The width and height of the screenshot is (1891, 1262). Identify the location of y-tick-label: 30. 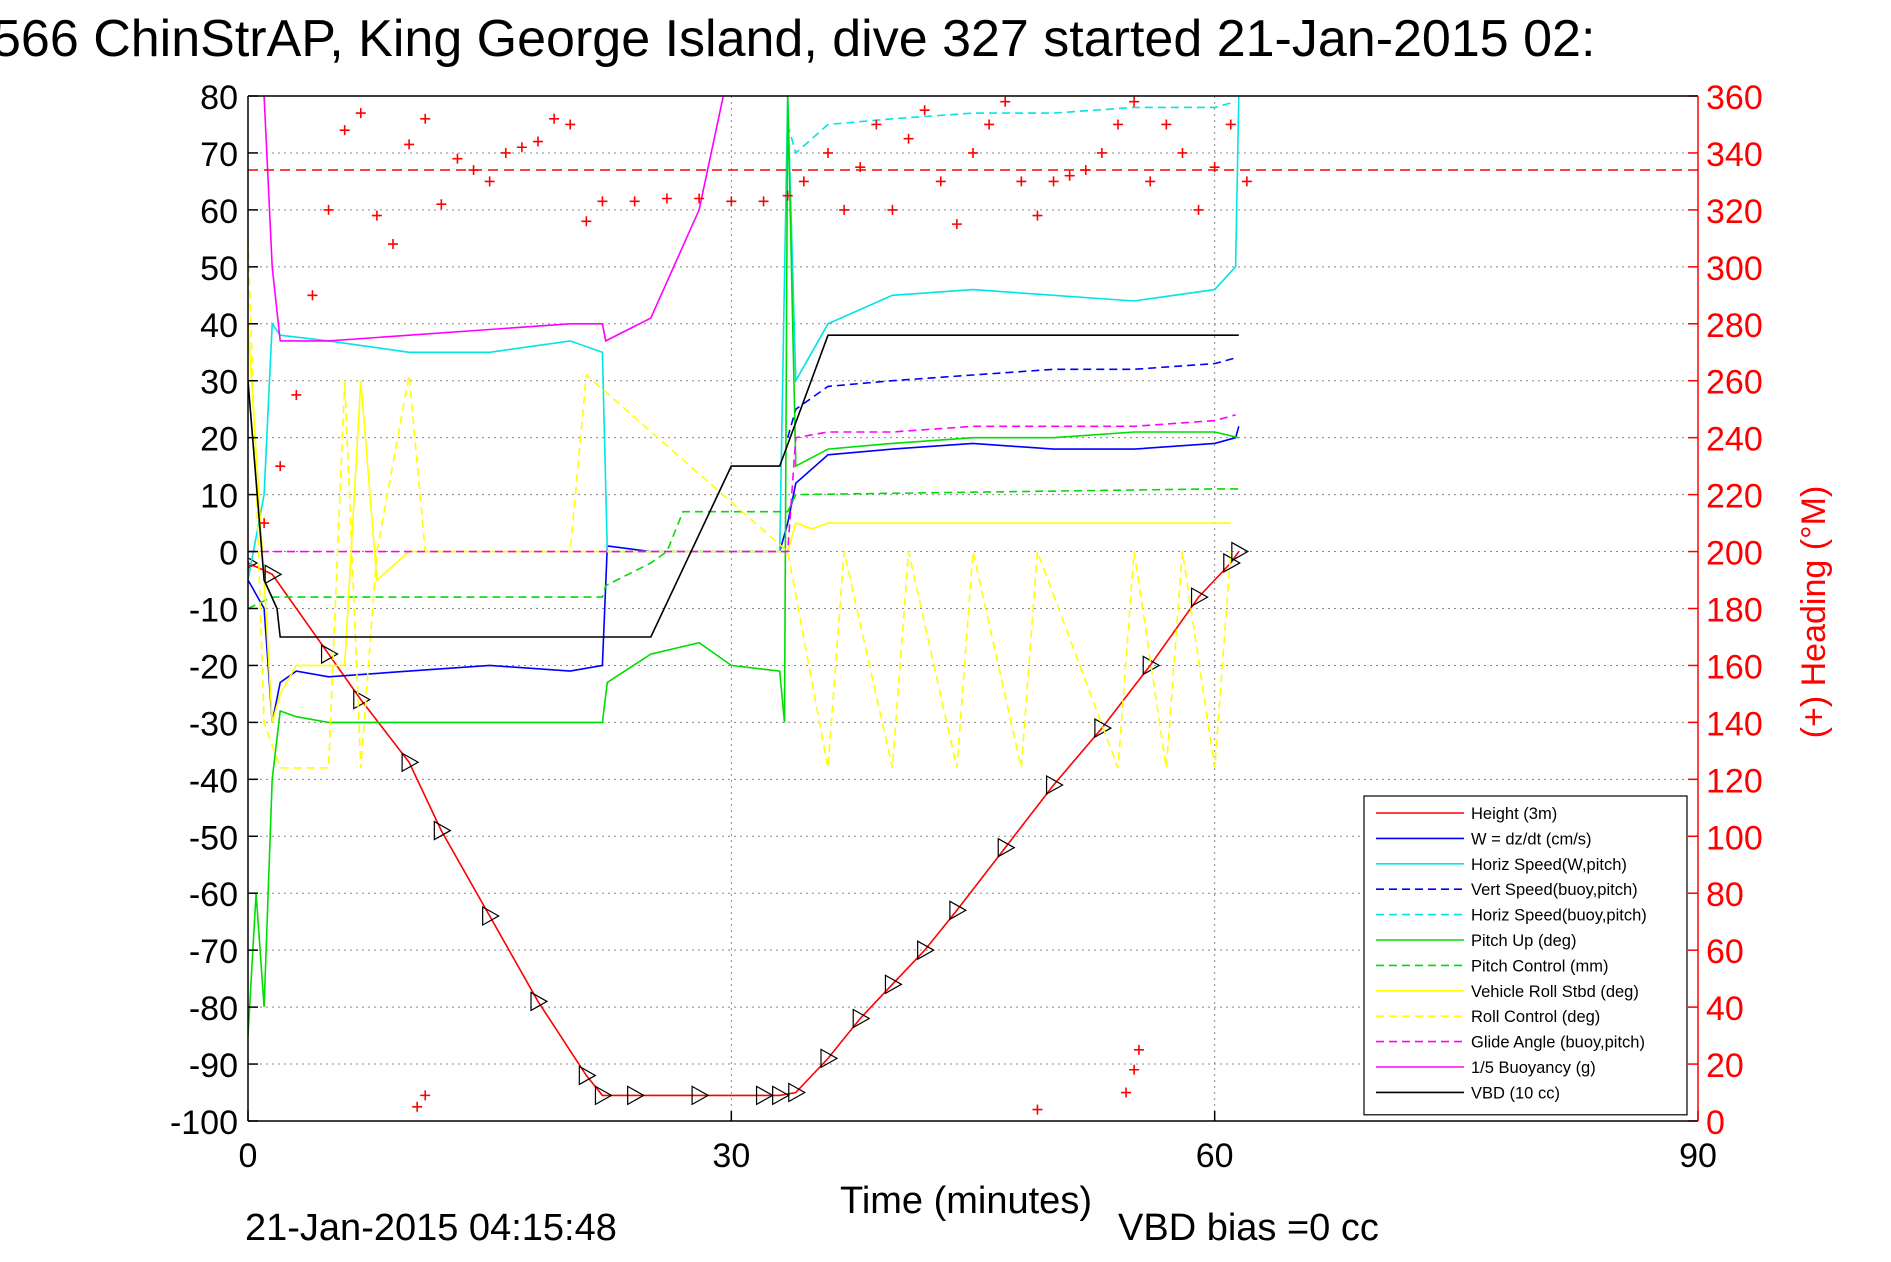
(219, 383).